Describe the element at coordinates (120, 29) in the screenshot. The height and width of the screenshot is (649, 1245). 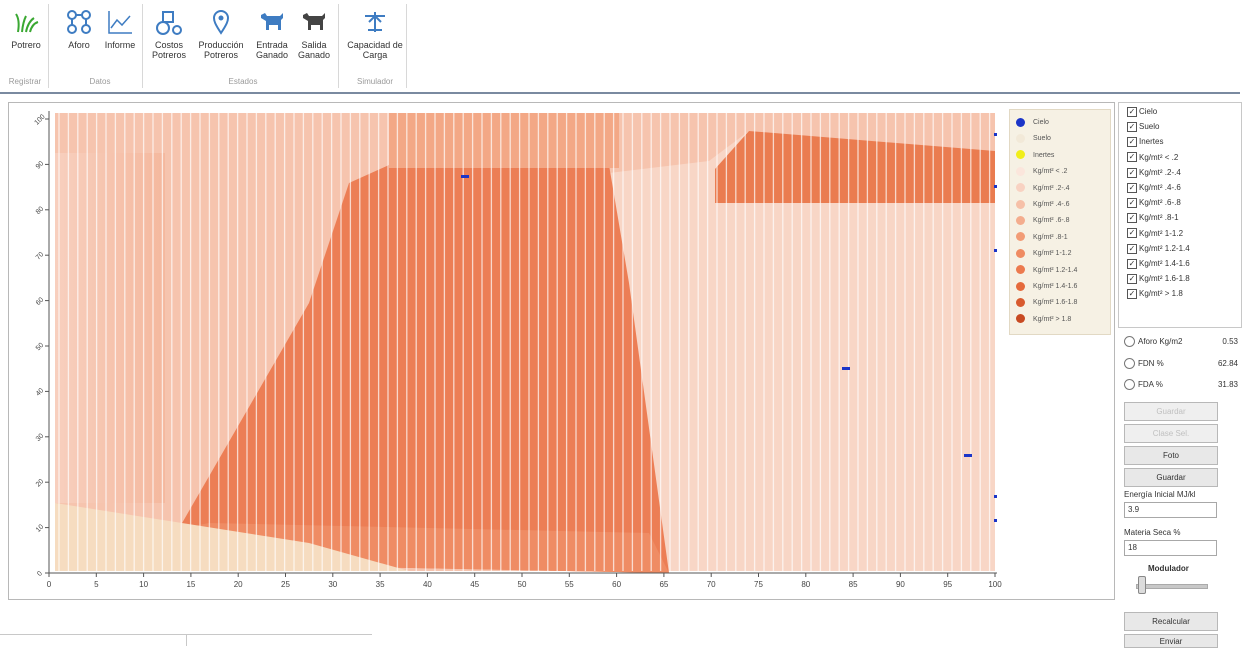
I see `informe-button: Informe` at that location.